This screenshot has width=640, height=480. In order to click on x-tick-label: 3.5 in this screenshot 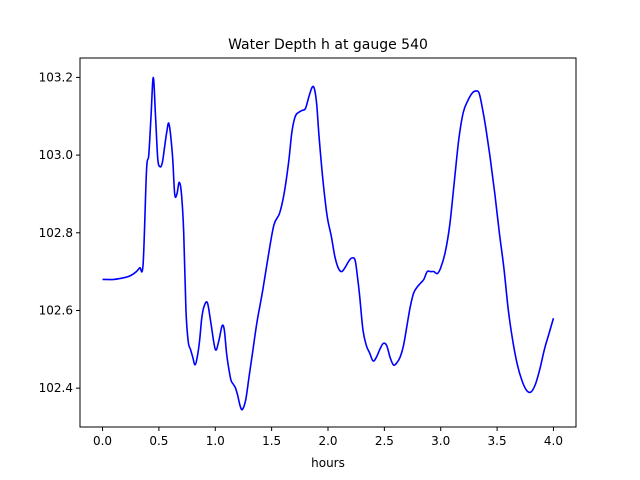, I will do `click(497, 441)`.